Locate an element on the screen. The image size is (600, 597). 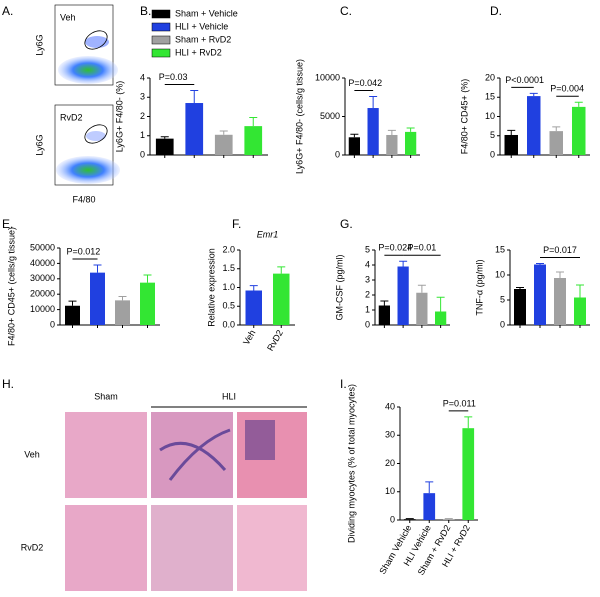
y-tick-label: 3 is located at coordinates (367, 279).